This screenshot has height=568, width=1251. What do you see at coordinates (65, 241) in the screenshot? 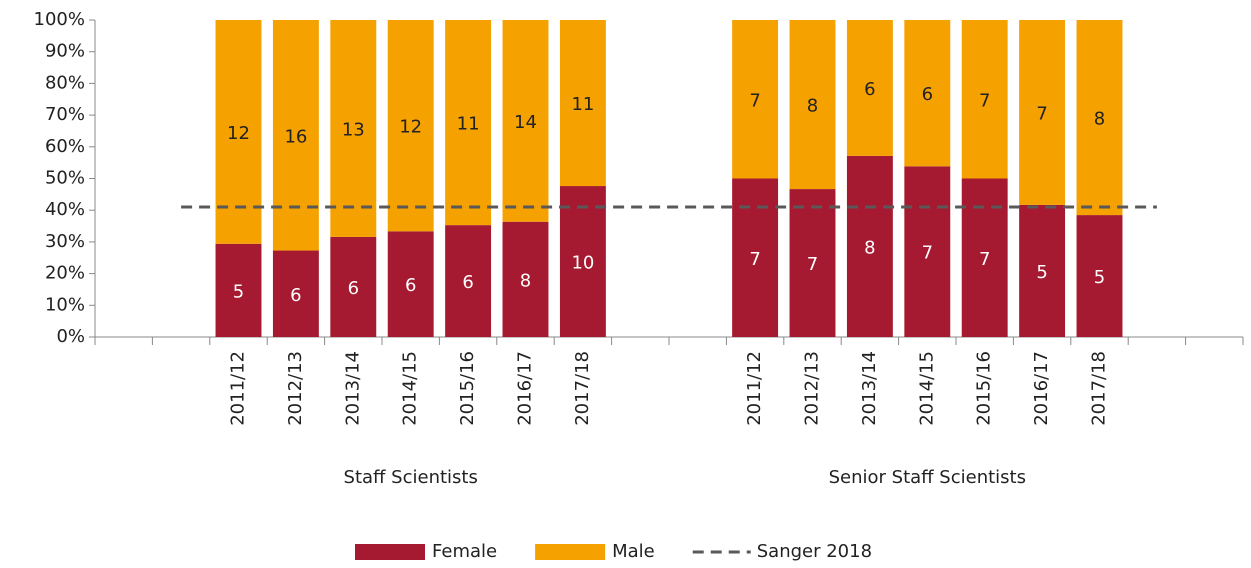
I see `y-tick-label: 30%` at bounding box center [65, 241].